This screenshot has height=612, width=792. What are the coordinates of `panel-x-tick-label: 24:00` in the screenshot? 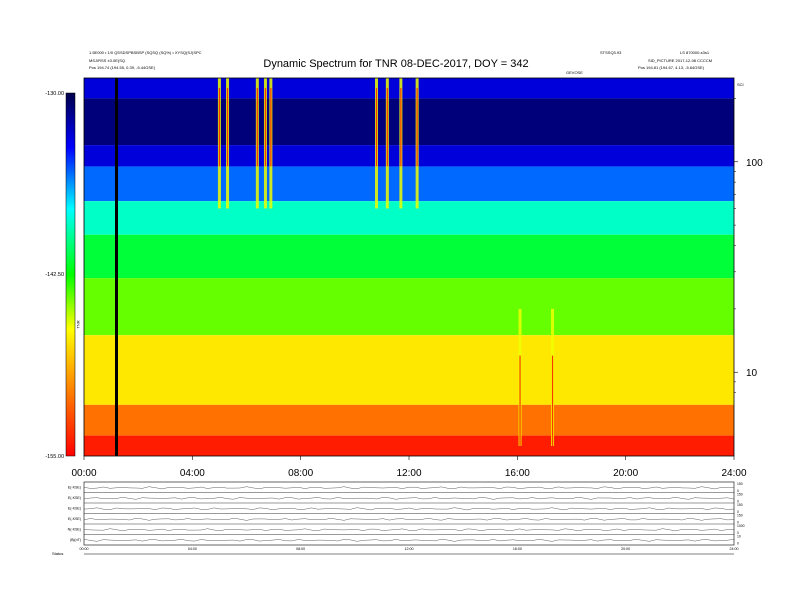 It's located at (734, 549).